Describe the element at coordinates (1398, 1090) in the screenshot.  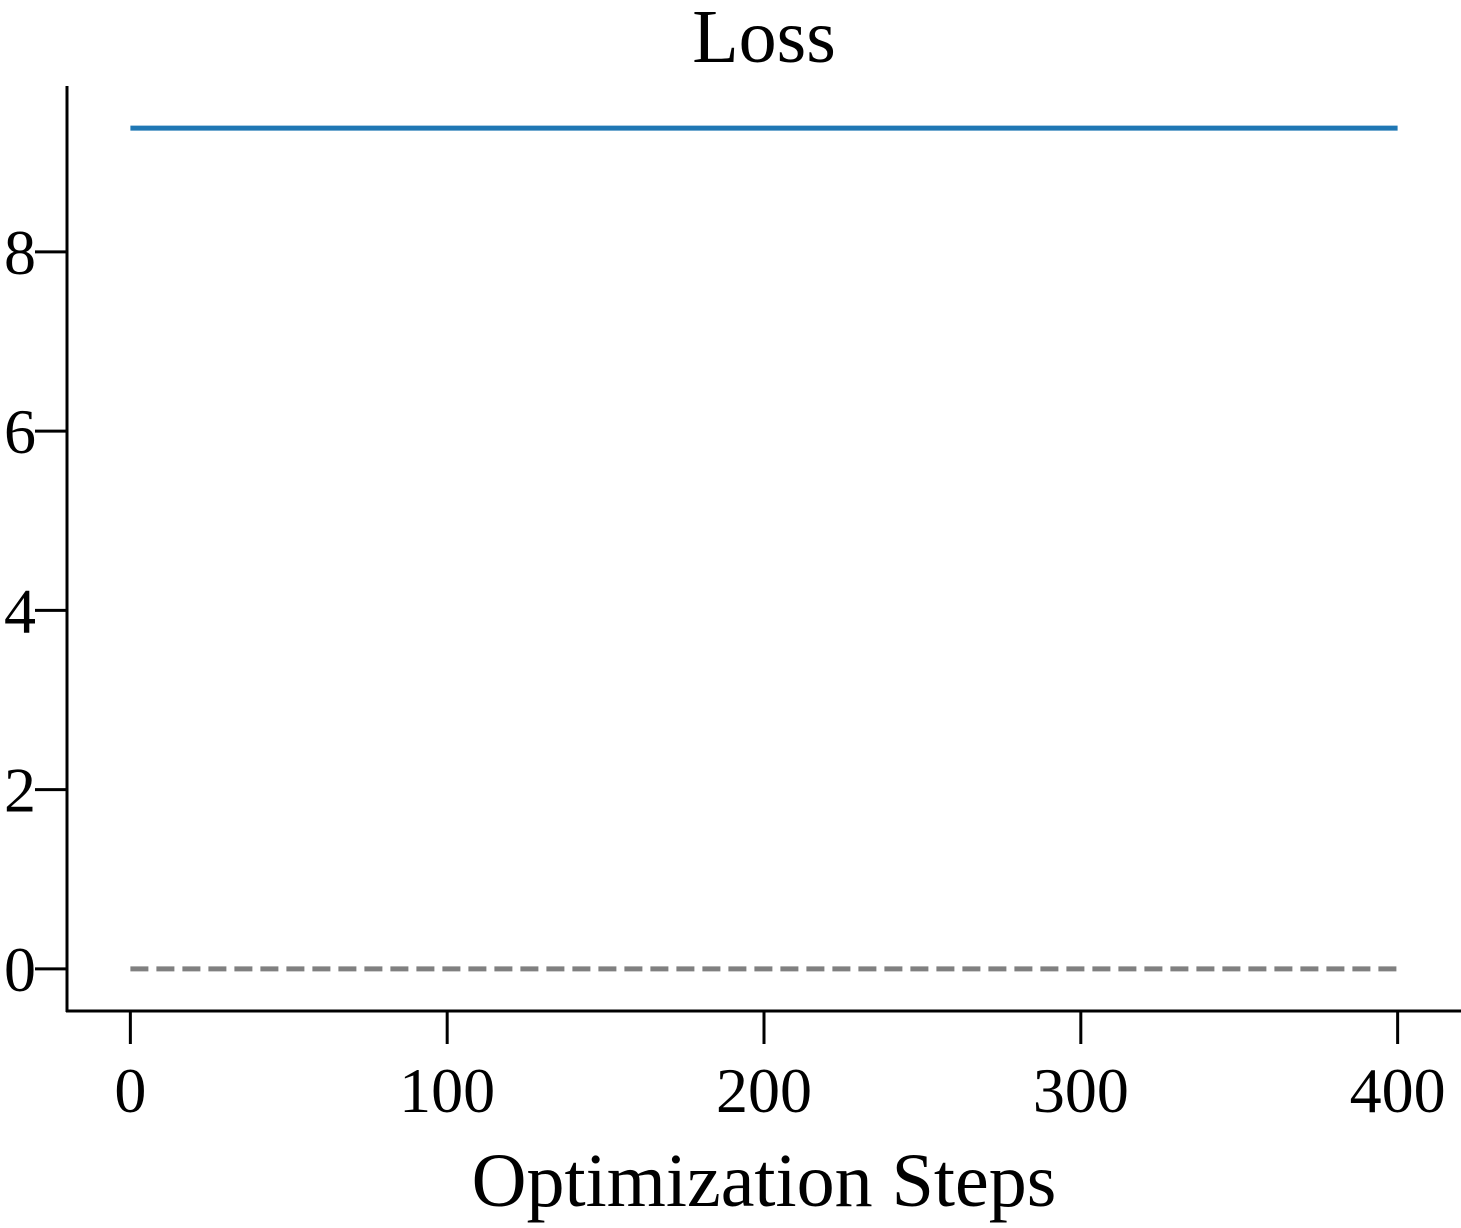
I see `x-tick-label: 400` at that location.